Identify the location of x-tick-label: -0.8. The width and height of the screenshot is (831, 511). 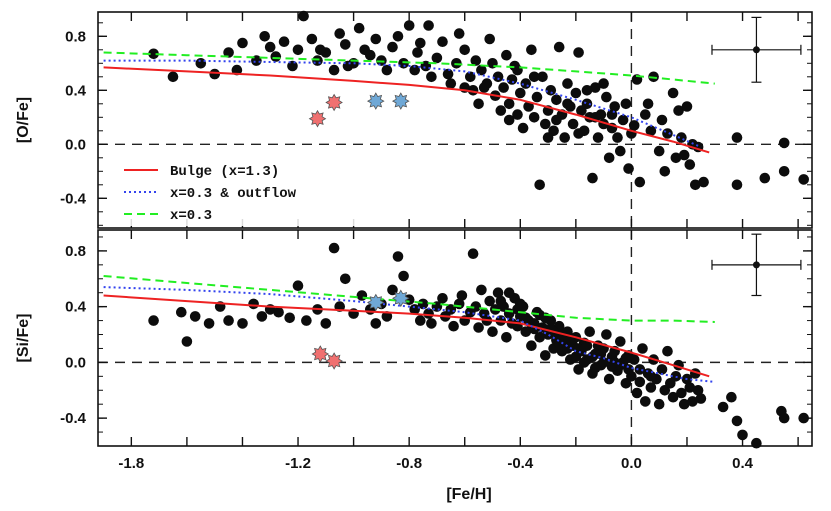
(409, 463).